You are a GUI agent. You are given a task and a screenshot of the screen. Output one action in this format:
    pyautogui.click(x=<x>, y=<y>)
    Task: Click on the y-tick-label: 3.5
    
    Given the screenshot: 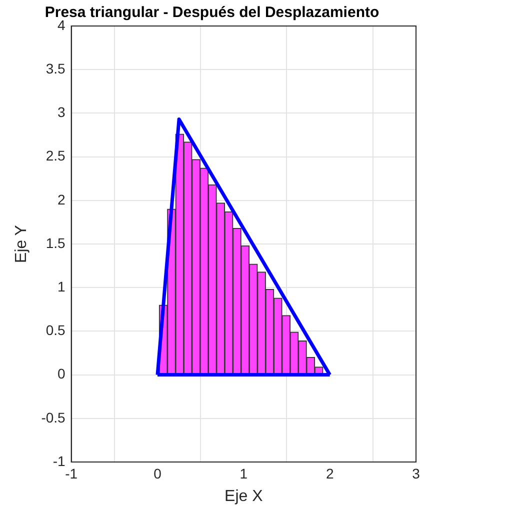 What is the action you would take?
    pyautogui.click(x=56, y=68)
    